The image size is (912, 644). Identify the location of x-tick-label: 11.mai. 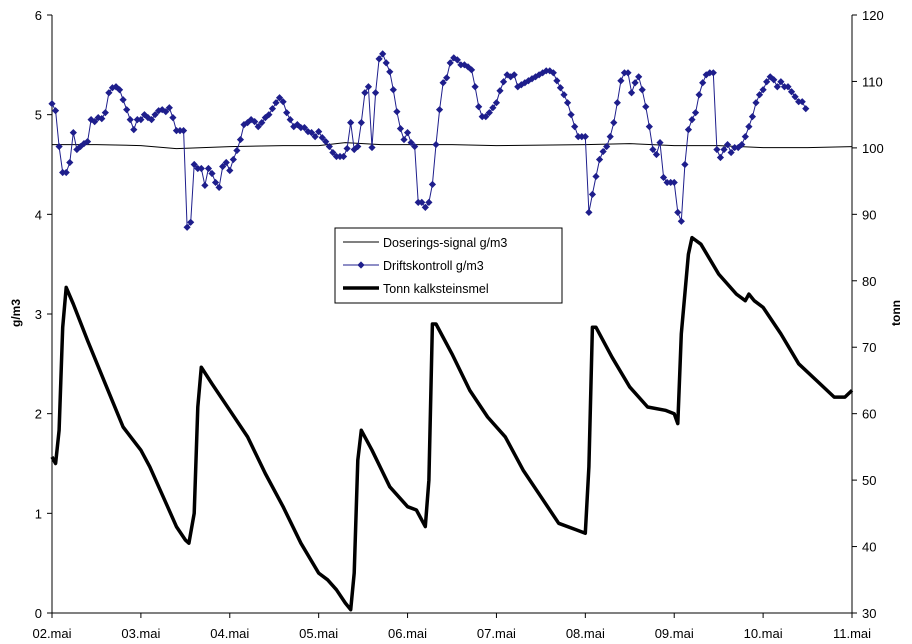
(852, 633).